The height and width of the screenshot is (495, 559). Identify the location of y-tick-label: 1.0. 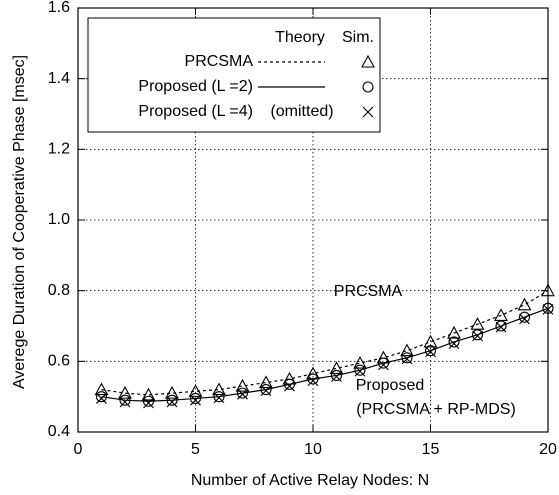
(59, 219).